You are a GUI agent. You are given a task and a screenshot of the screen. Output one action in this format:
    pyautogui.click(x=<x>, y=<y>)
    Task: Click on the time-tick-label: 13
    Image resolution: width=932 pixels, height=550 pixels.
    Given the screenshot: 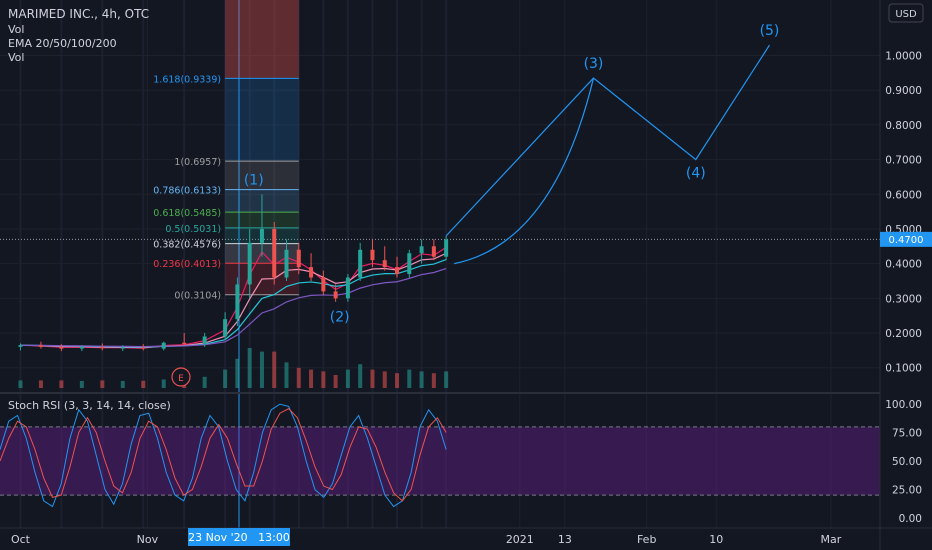 What is the action you would take?
    pyautogui.click(x=565, y=539)
    